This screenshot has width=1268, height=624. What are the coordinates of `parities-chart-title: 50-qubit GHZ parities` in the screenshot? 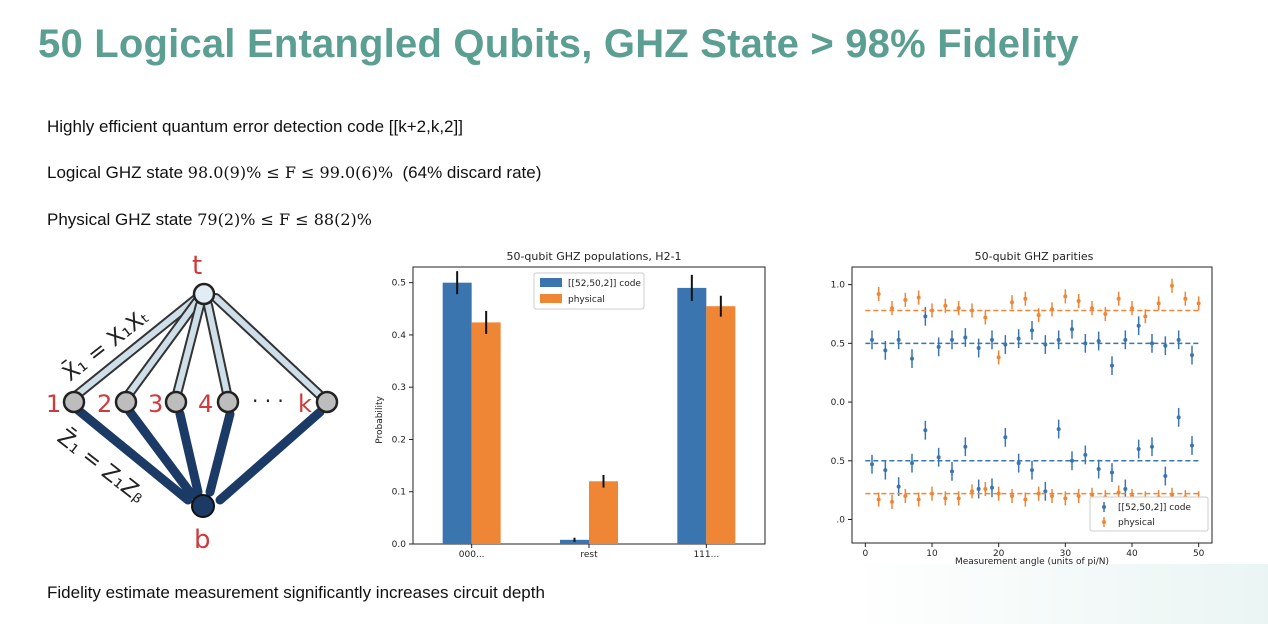 It's located at (1034, 256).